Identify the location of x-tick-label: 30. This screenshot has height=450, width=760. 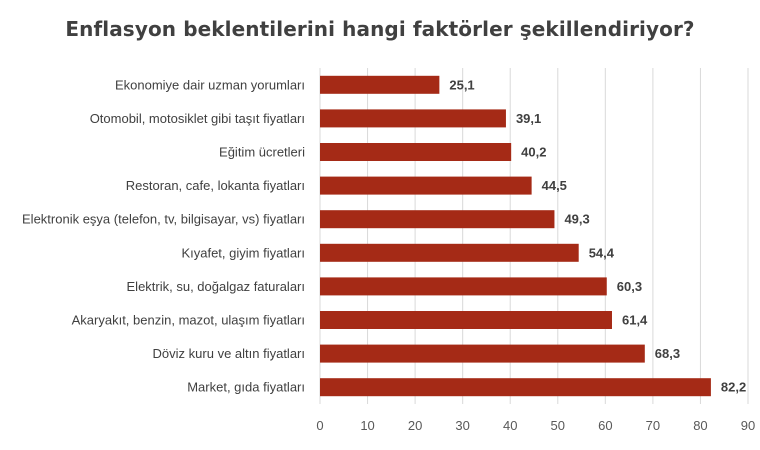
(462, 425).